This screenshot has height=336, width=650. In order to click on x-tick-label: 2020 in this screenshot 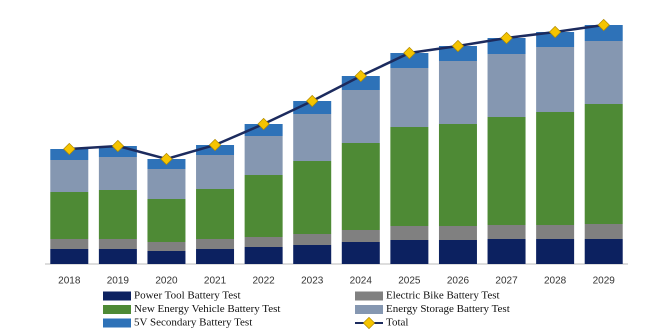, I will do `click(166, 281)`.